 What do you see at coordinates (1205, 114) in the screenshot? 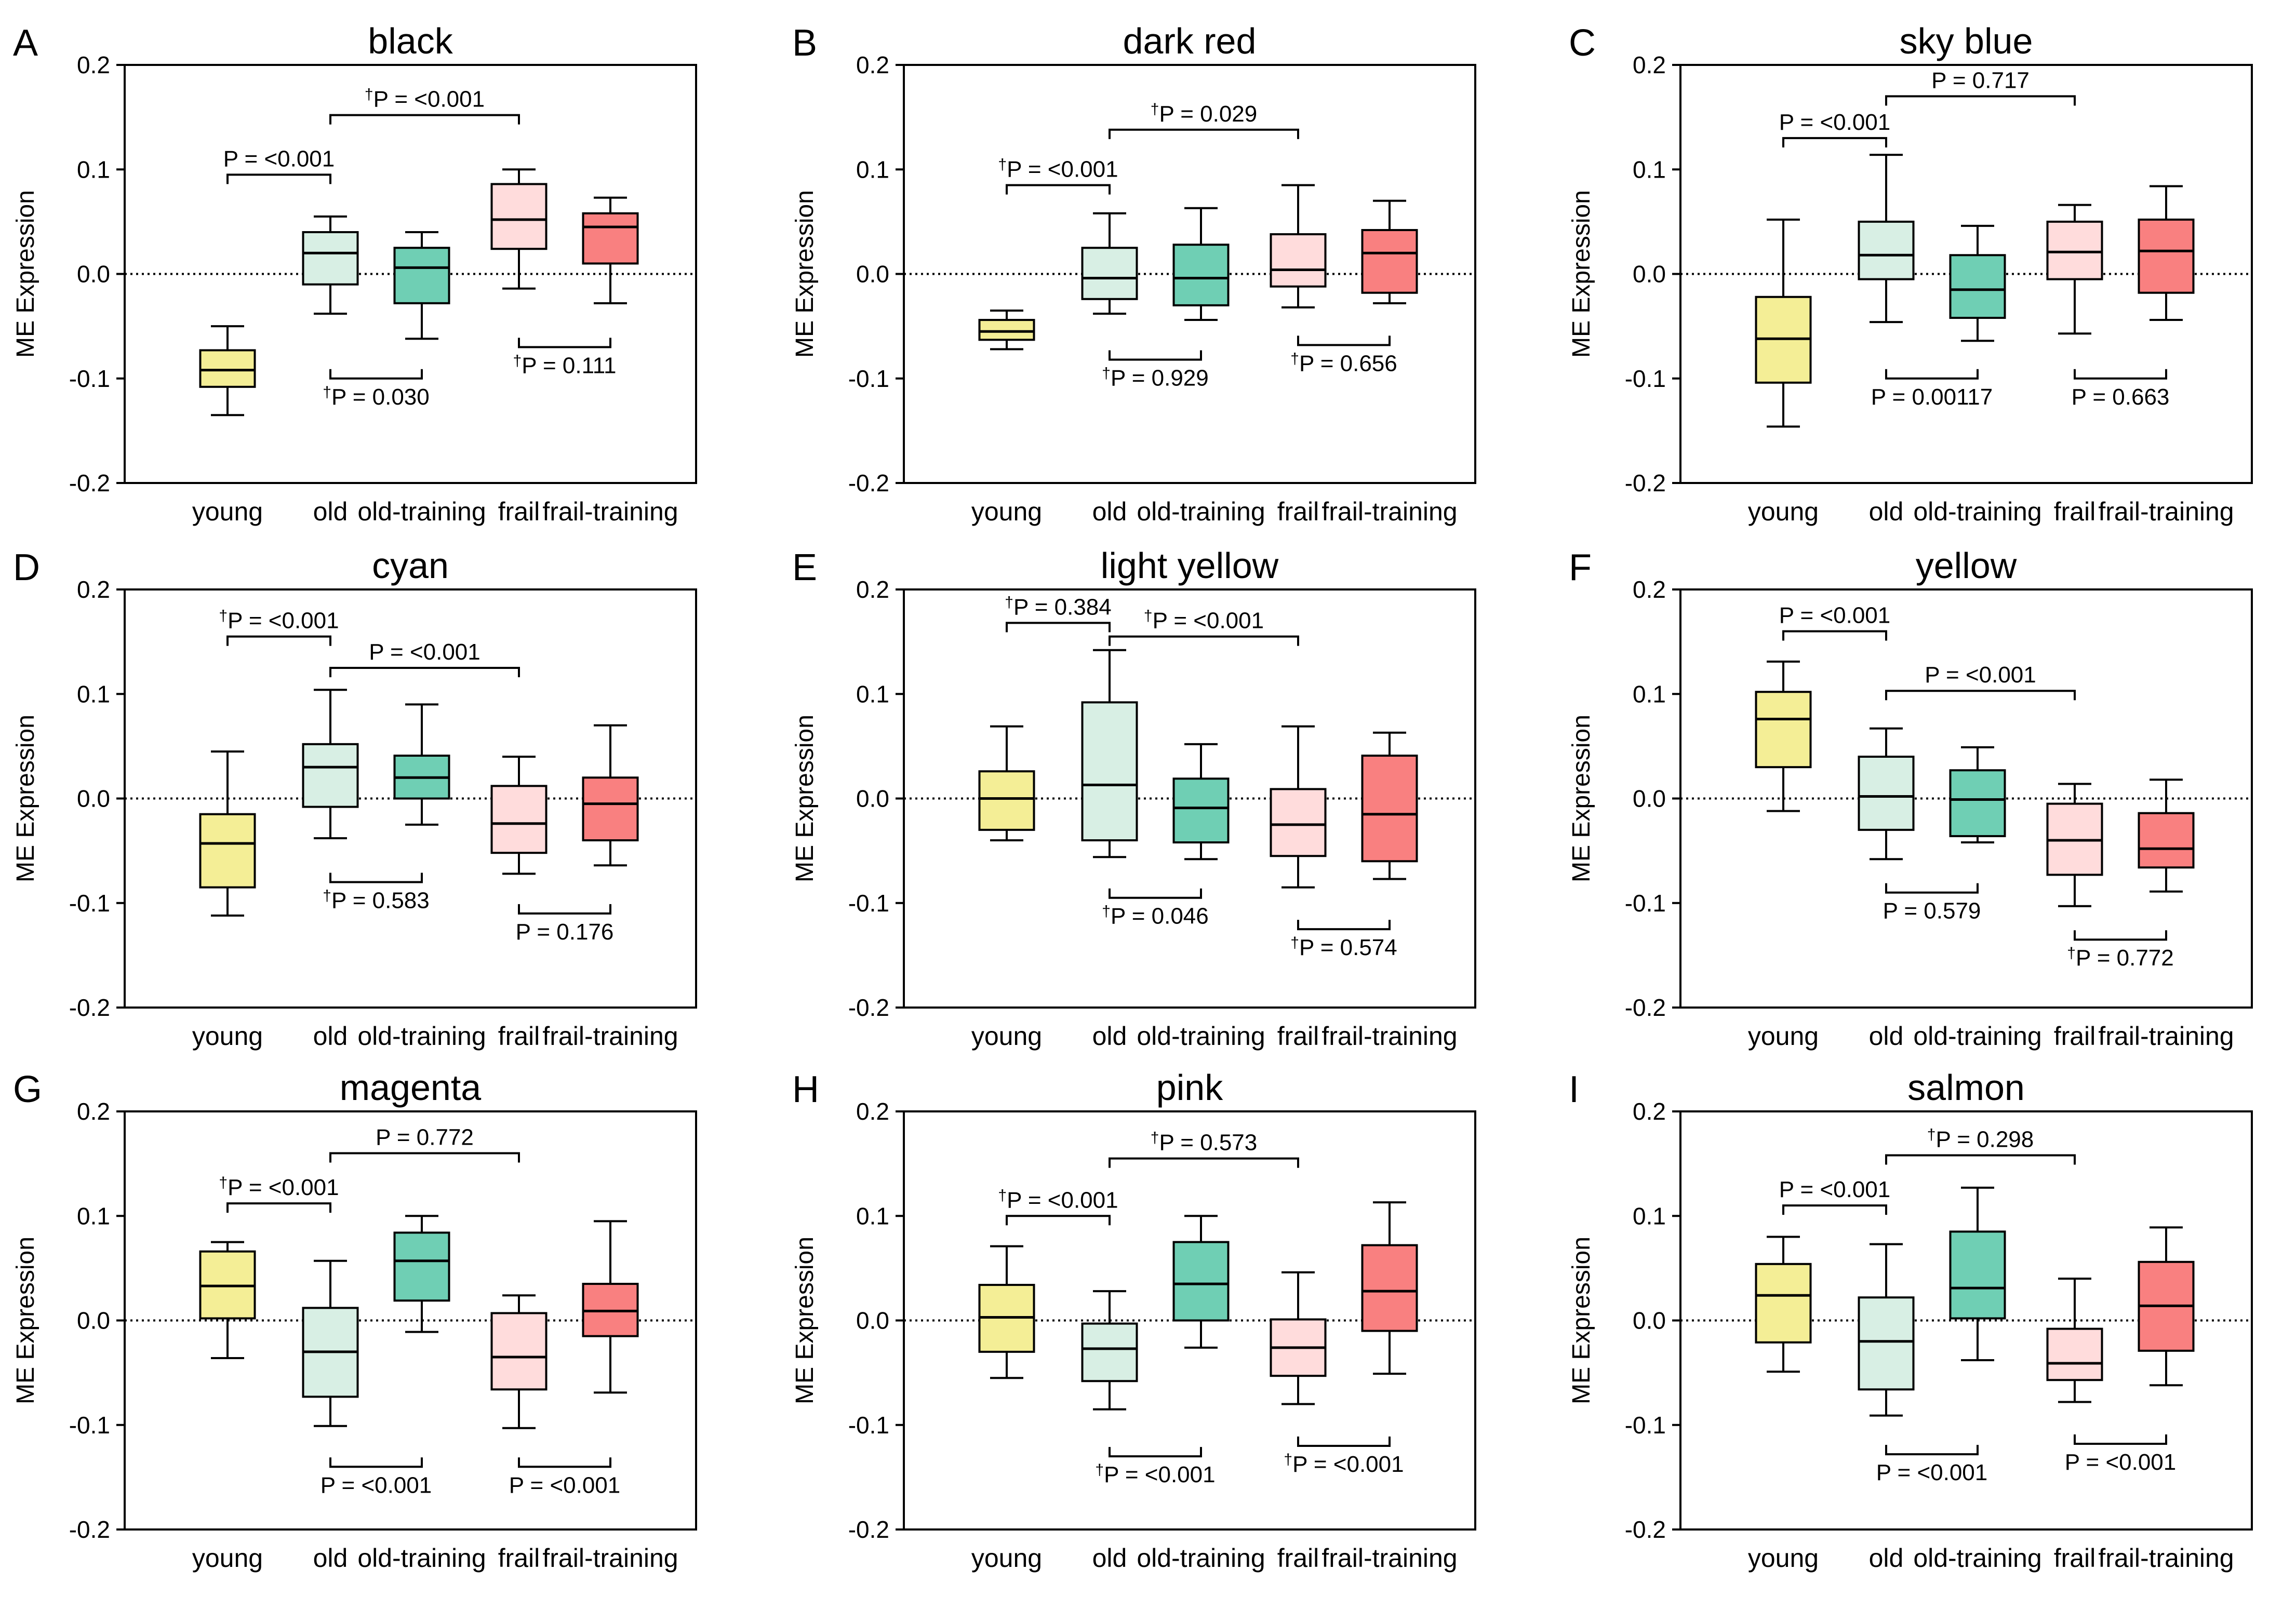
I see `p-value-label: †P = 0.029` at bounding box center [1205, 114].